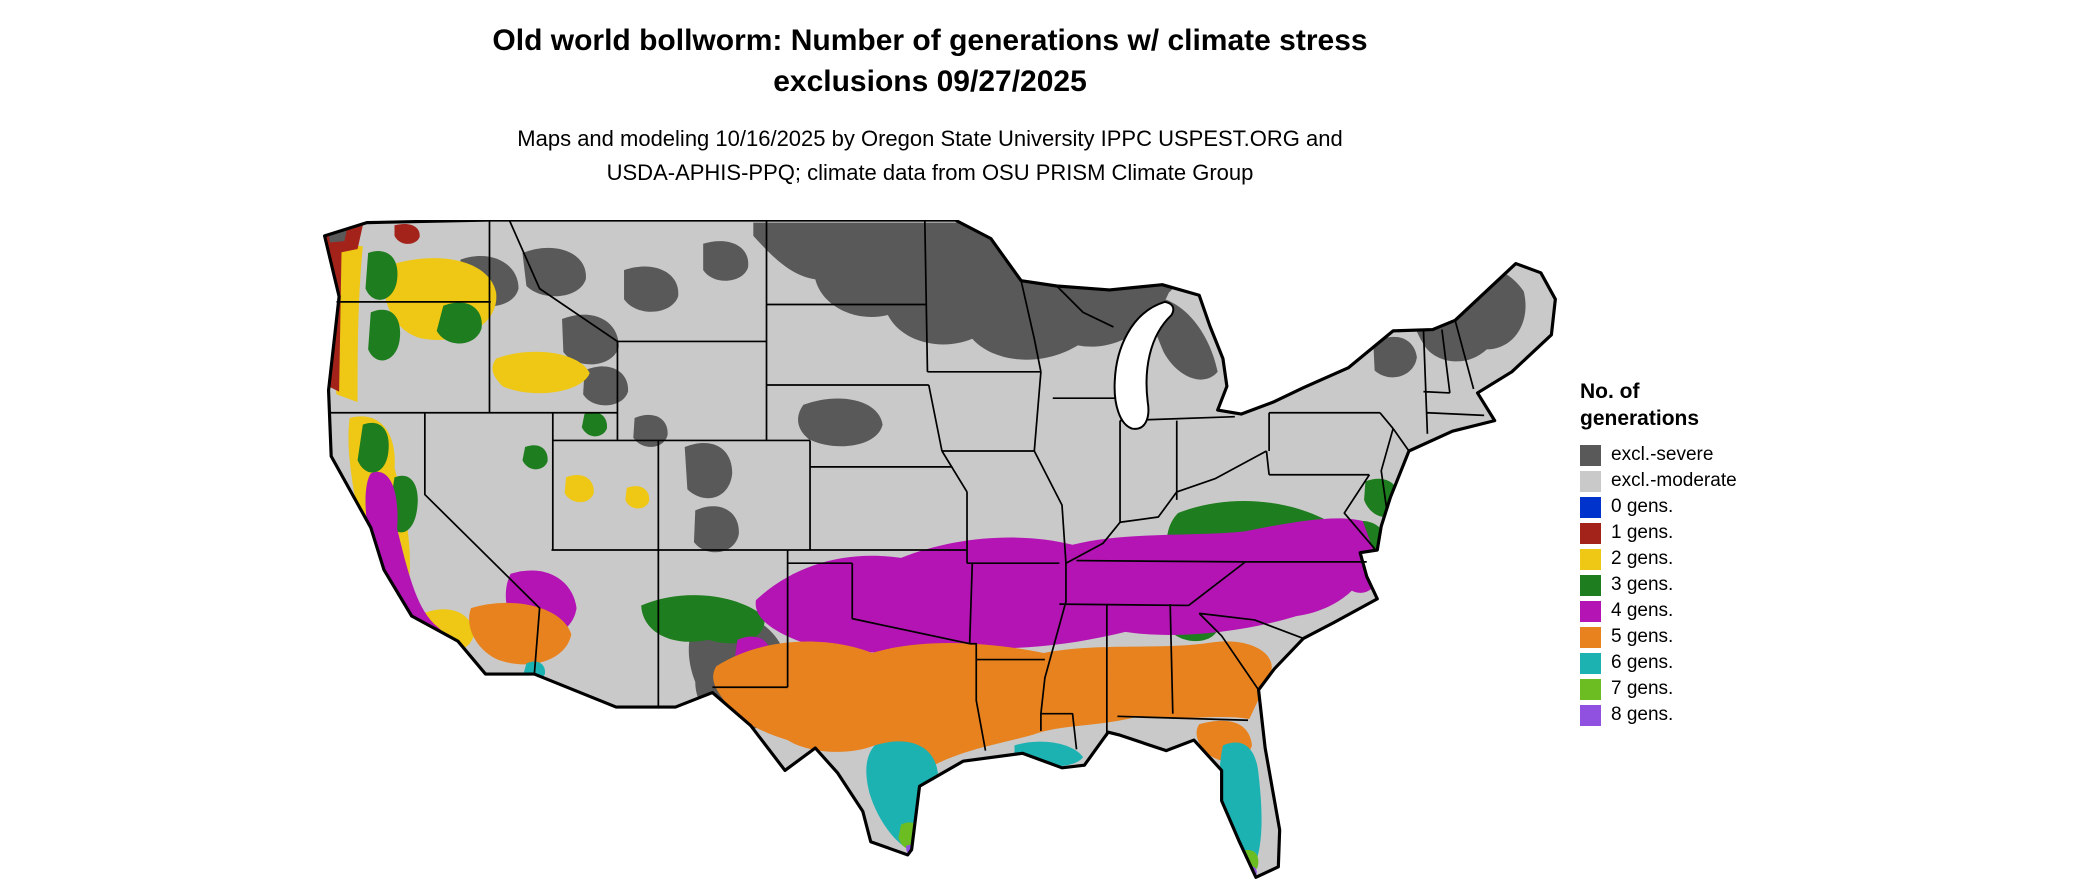 The height and width of the screenshot is (892, 2100). I want to click on legend-label: excl.-moderate, so click(1674, 480).